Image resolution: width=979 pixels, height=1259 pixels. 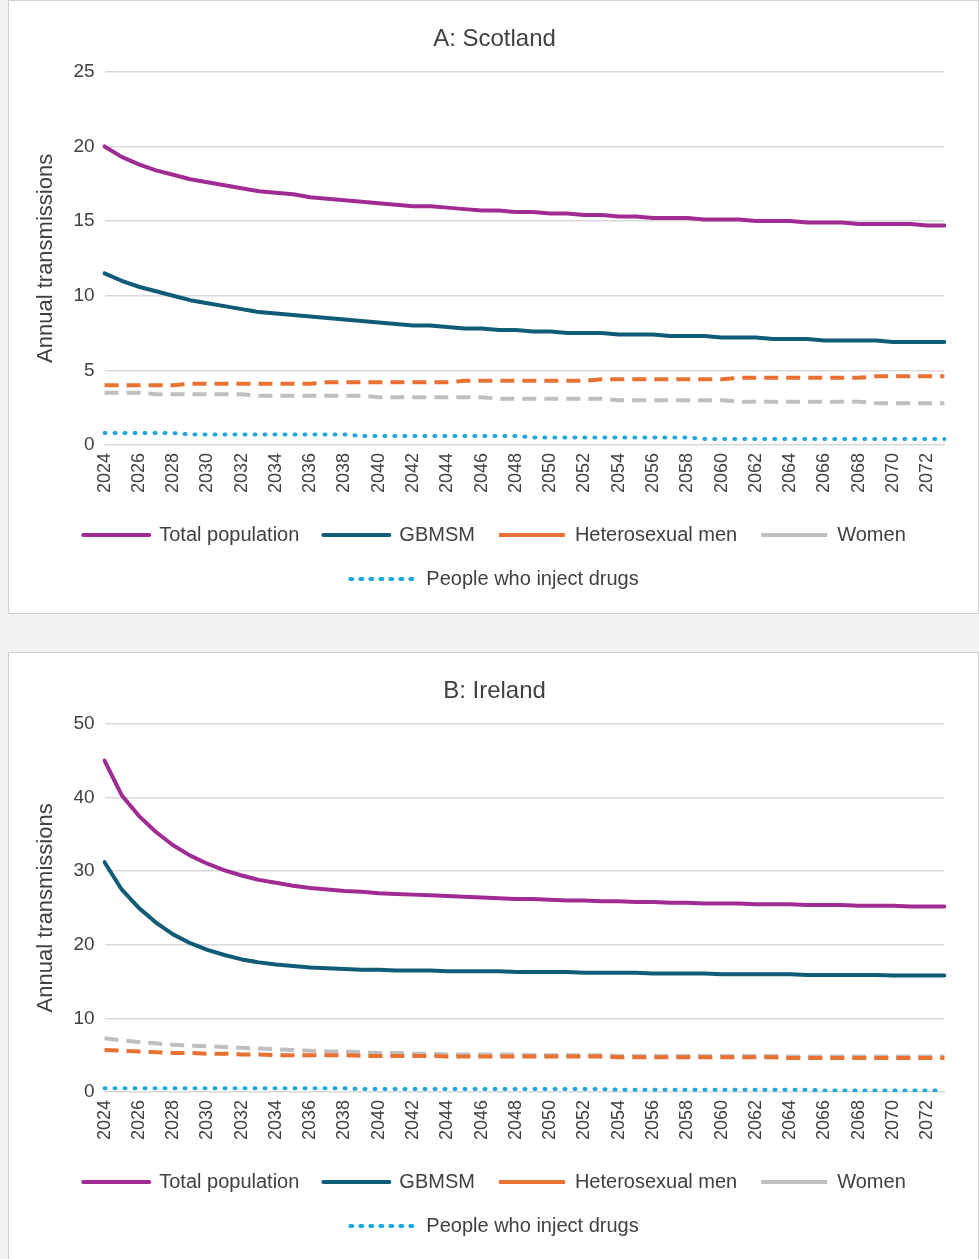 I want to click on y-tick-label: 15, so click(x=84, y=220).